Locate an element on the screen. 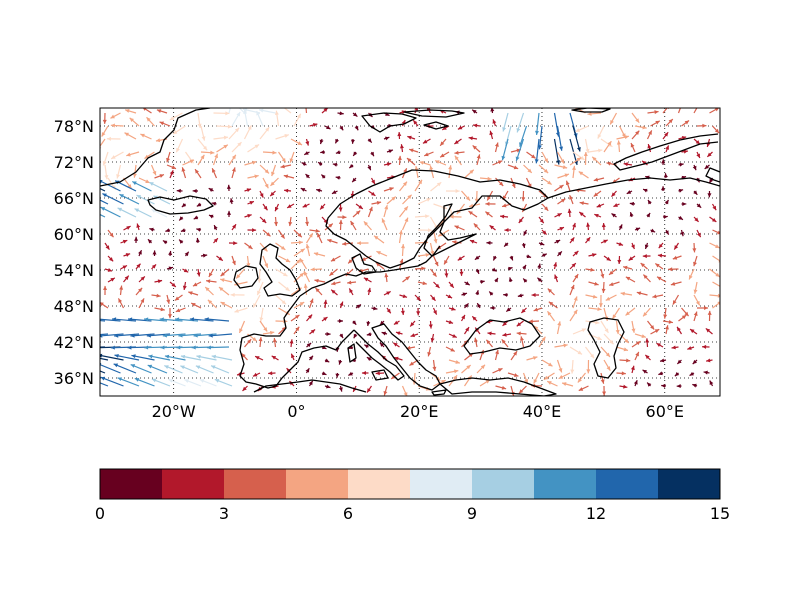 Image resolution: width=800 pixels, height=600 pixels. iceland-coast is located at coordinates (180, 205).